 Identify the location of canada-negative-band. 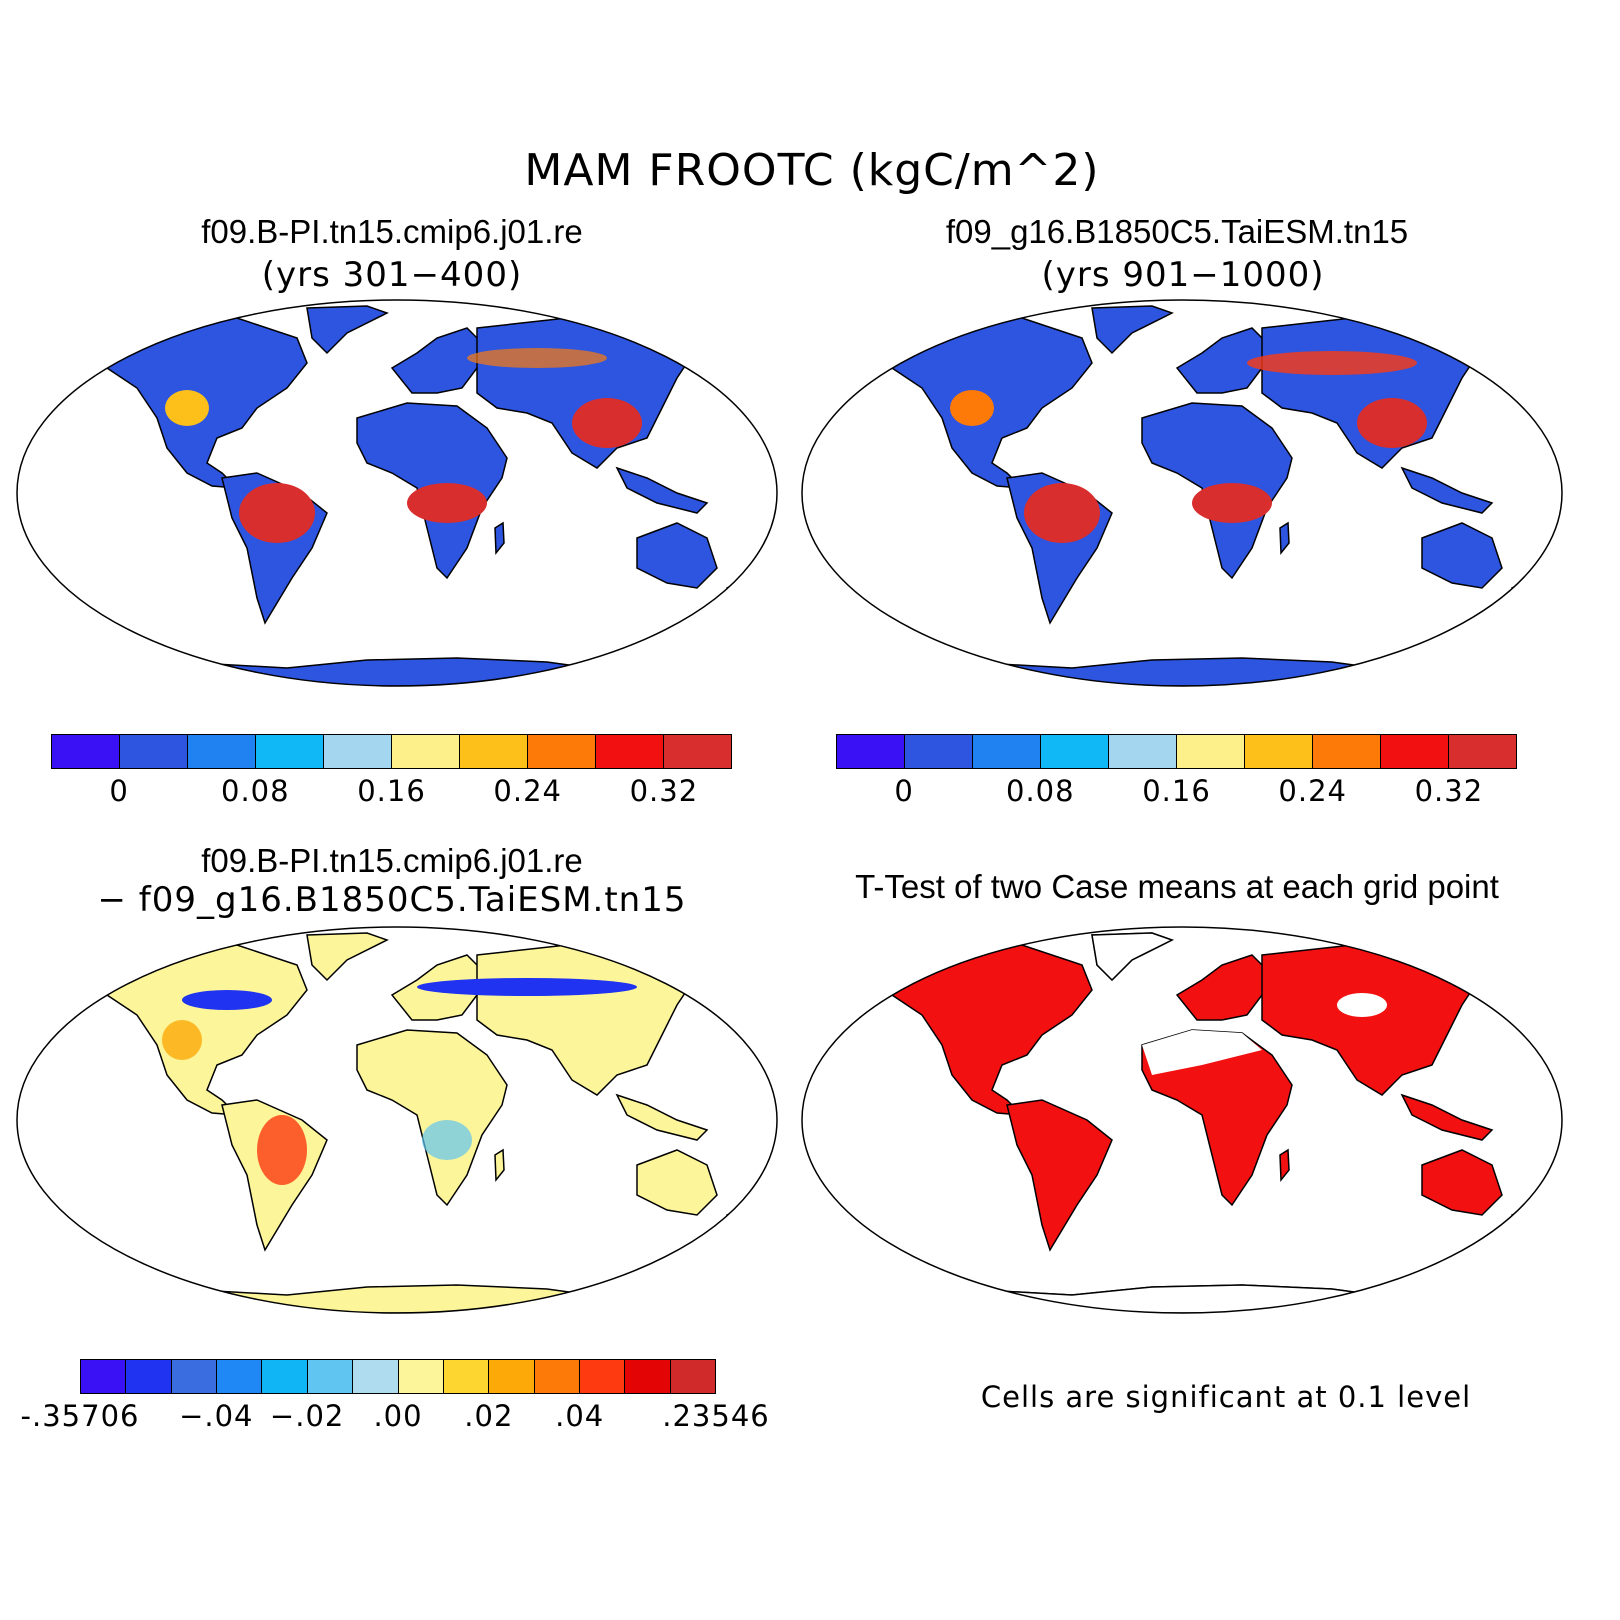
(227, 1000).